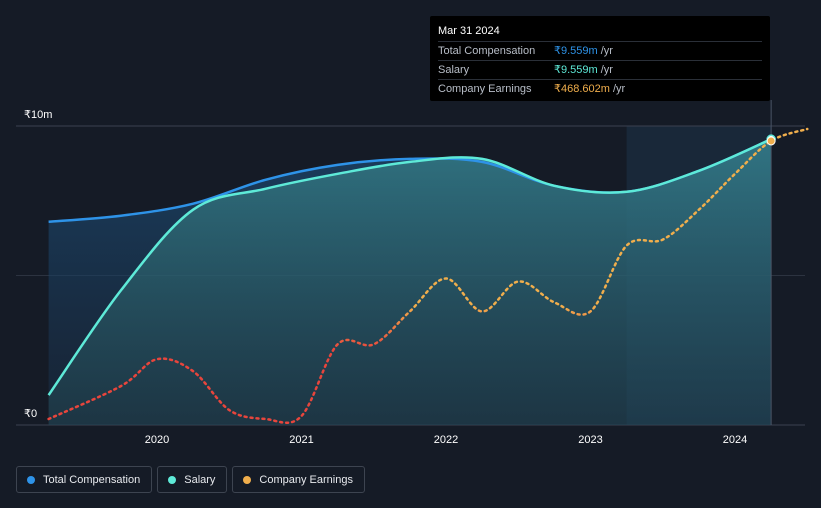  Describe the element at coordinates (454, 70) in the screenshot. I see `tooltip-label: Salary` at that location.